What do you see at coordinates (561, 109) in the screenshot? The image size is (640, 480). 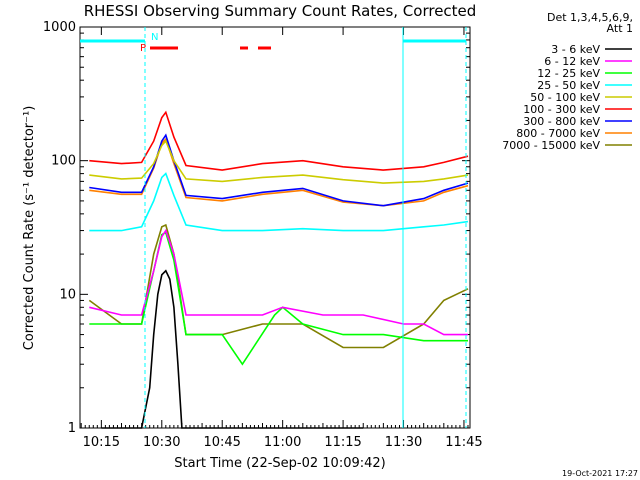 I see `legend-entry-label: 100 - 300 keV` at bounding box center [561, 109].